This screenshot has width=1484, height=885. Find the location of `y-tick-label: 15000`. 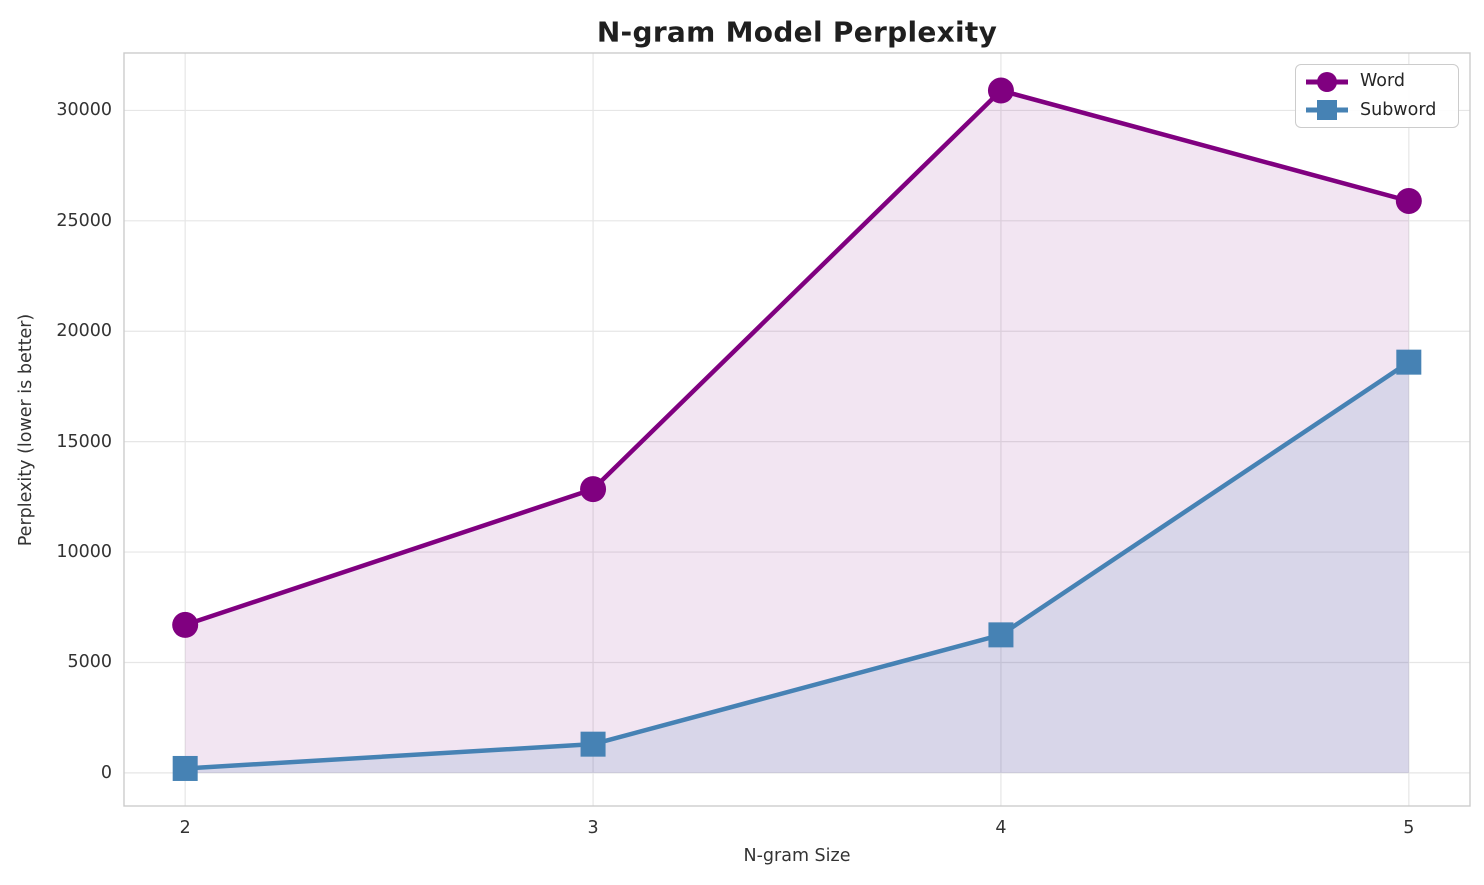

y-tick-label: 15000 is located at coordinates (84, 441).